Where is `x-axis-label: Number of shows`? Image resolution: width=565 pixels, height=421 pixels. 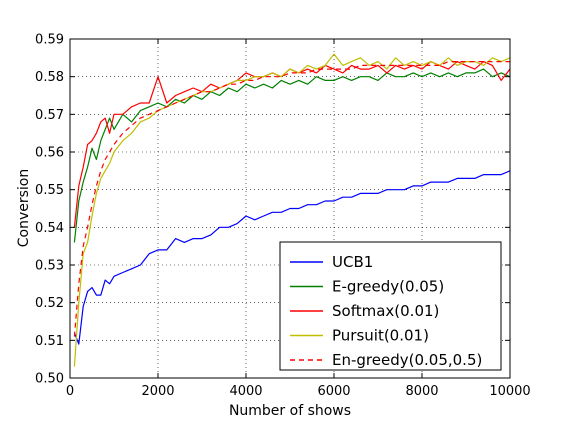
x-axis-label: Number of shows is located at coordinates (290, 411).